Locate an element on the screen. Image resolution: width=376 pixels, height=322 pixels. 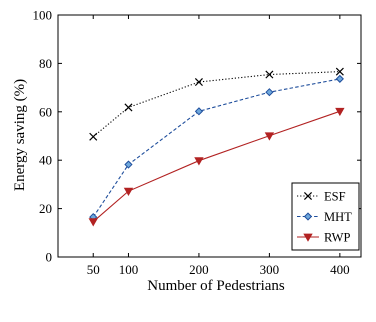
legend-label: ESF is located at coordinates (335, 197).